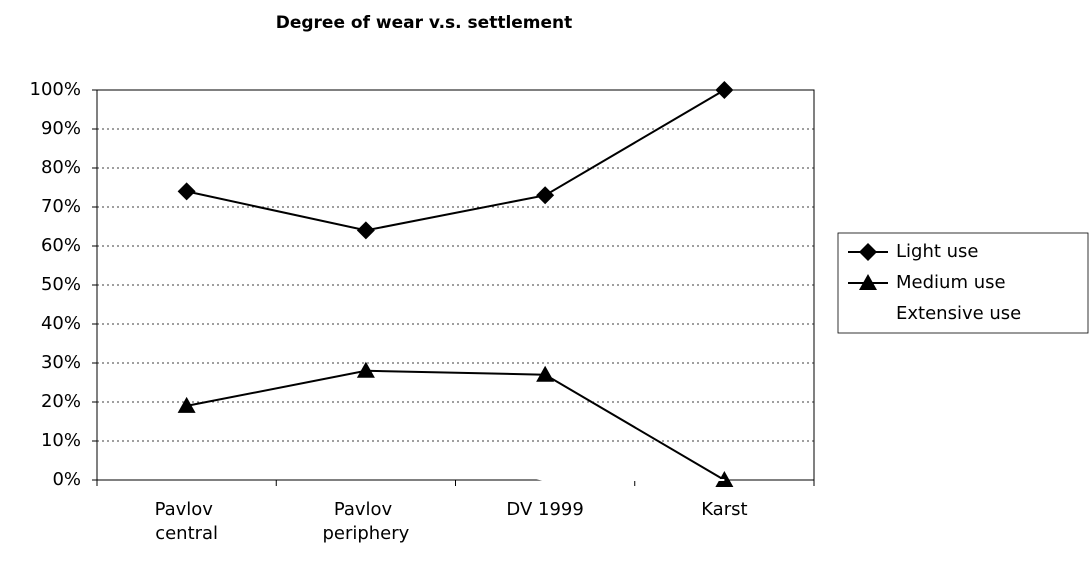 The image size is (1090, 561). I want to click on y-tick-label: 50%, so click(61, 284).